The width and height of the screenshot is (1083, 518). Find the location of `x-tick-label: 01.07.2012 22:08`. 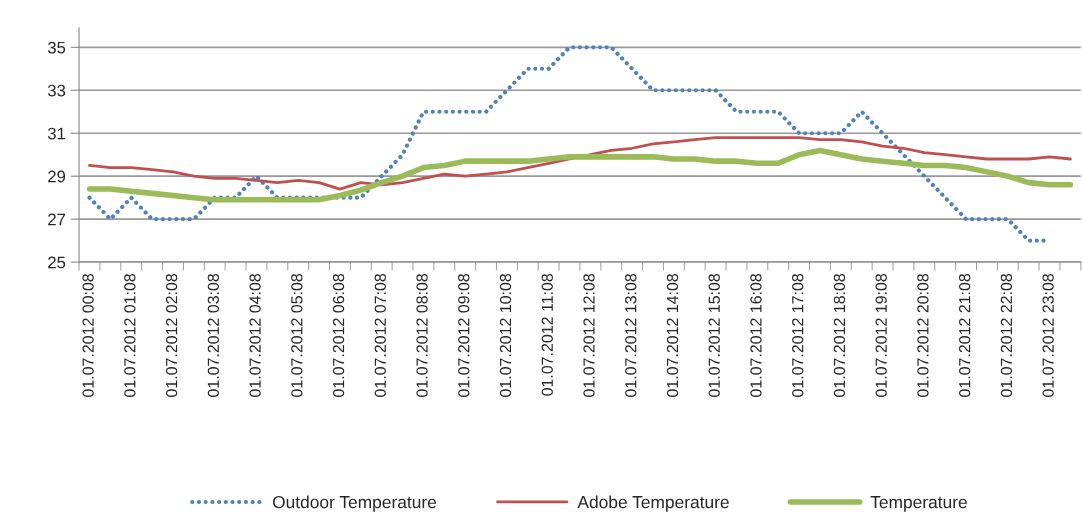

x-tick-label: 01.07.2012 22:08 is located at coordinates (1006, 335).